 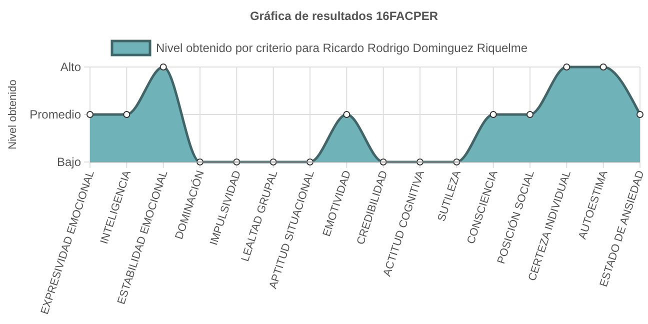 What do you see at coordinates (342, 48) in the screenshot?
I see `legend-label: Nivel obtenido por criterio para Ricardo Rodrigo Dominguez Riquelme` at bounding box center [342, 48].